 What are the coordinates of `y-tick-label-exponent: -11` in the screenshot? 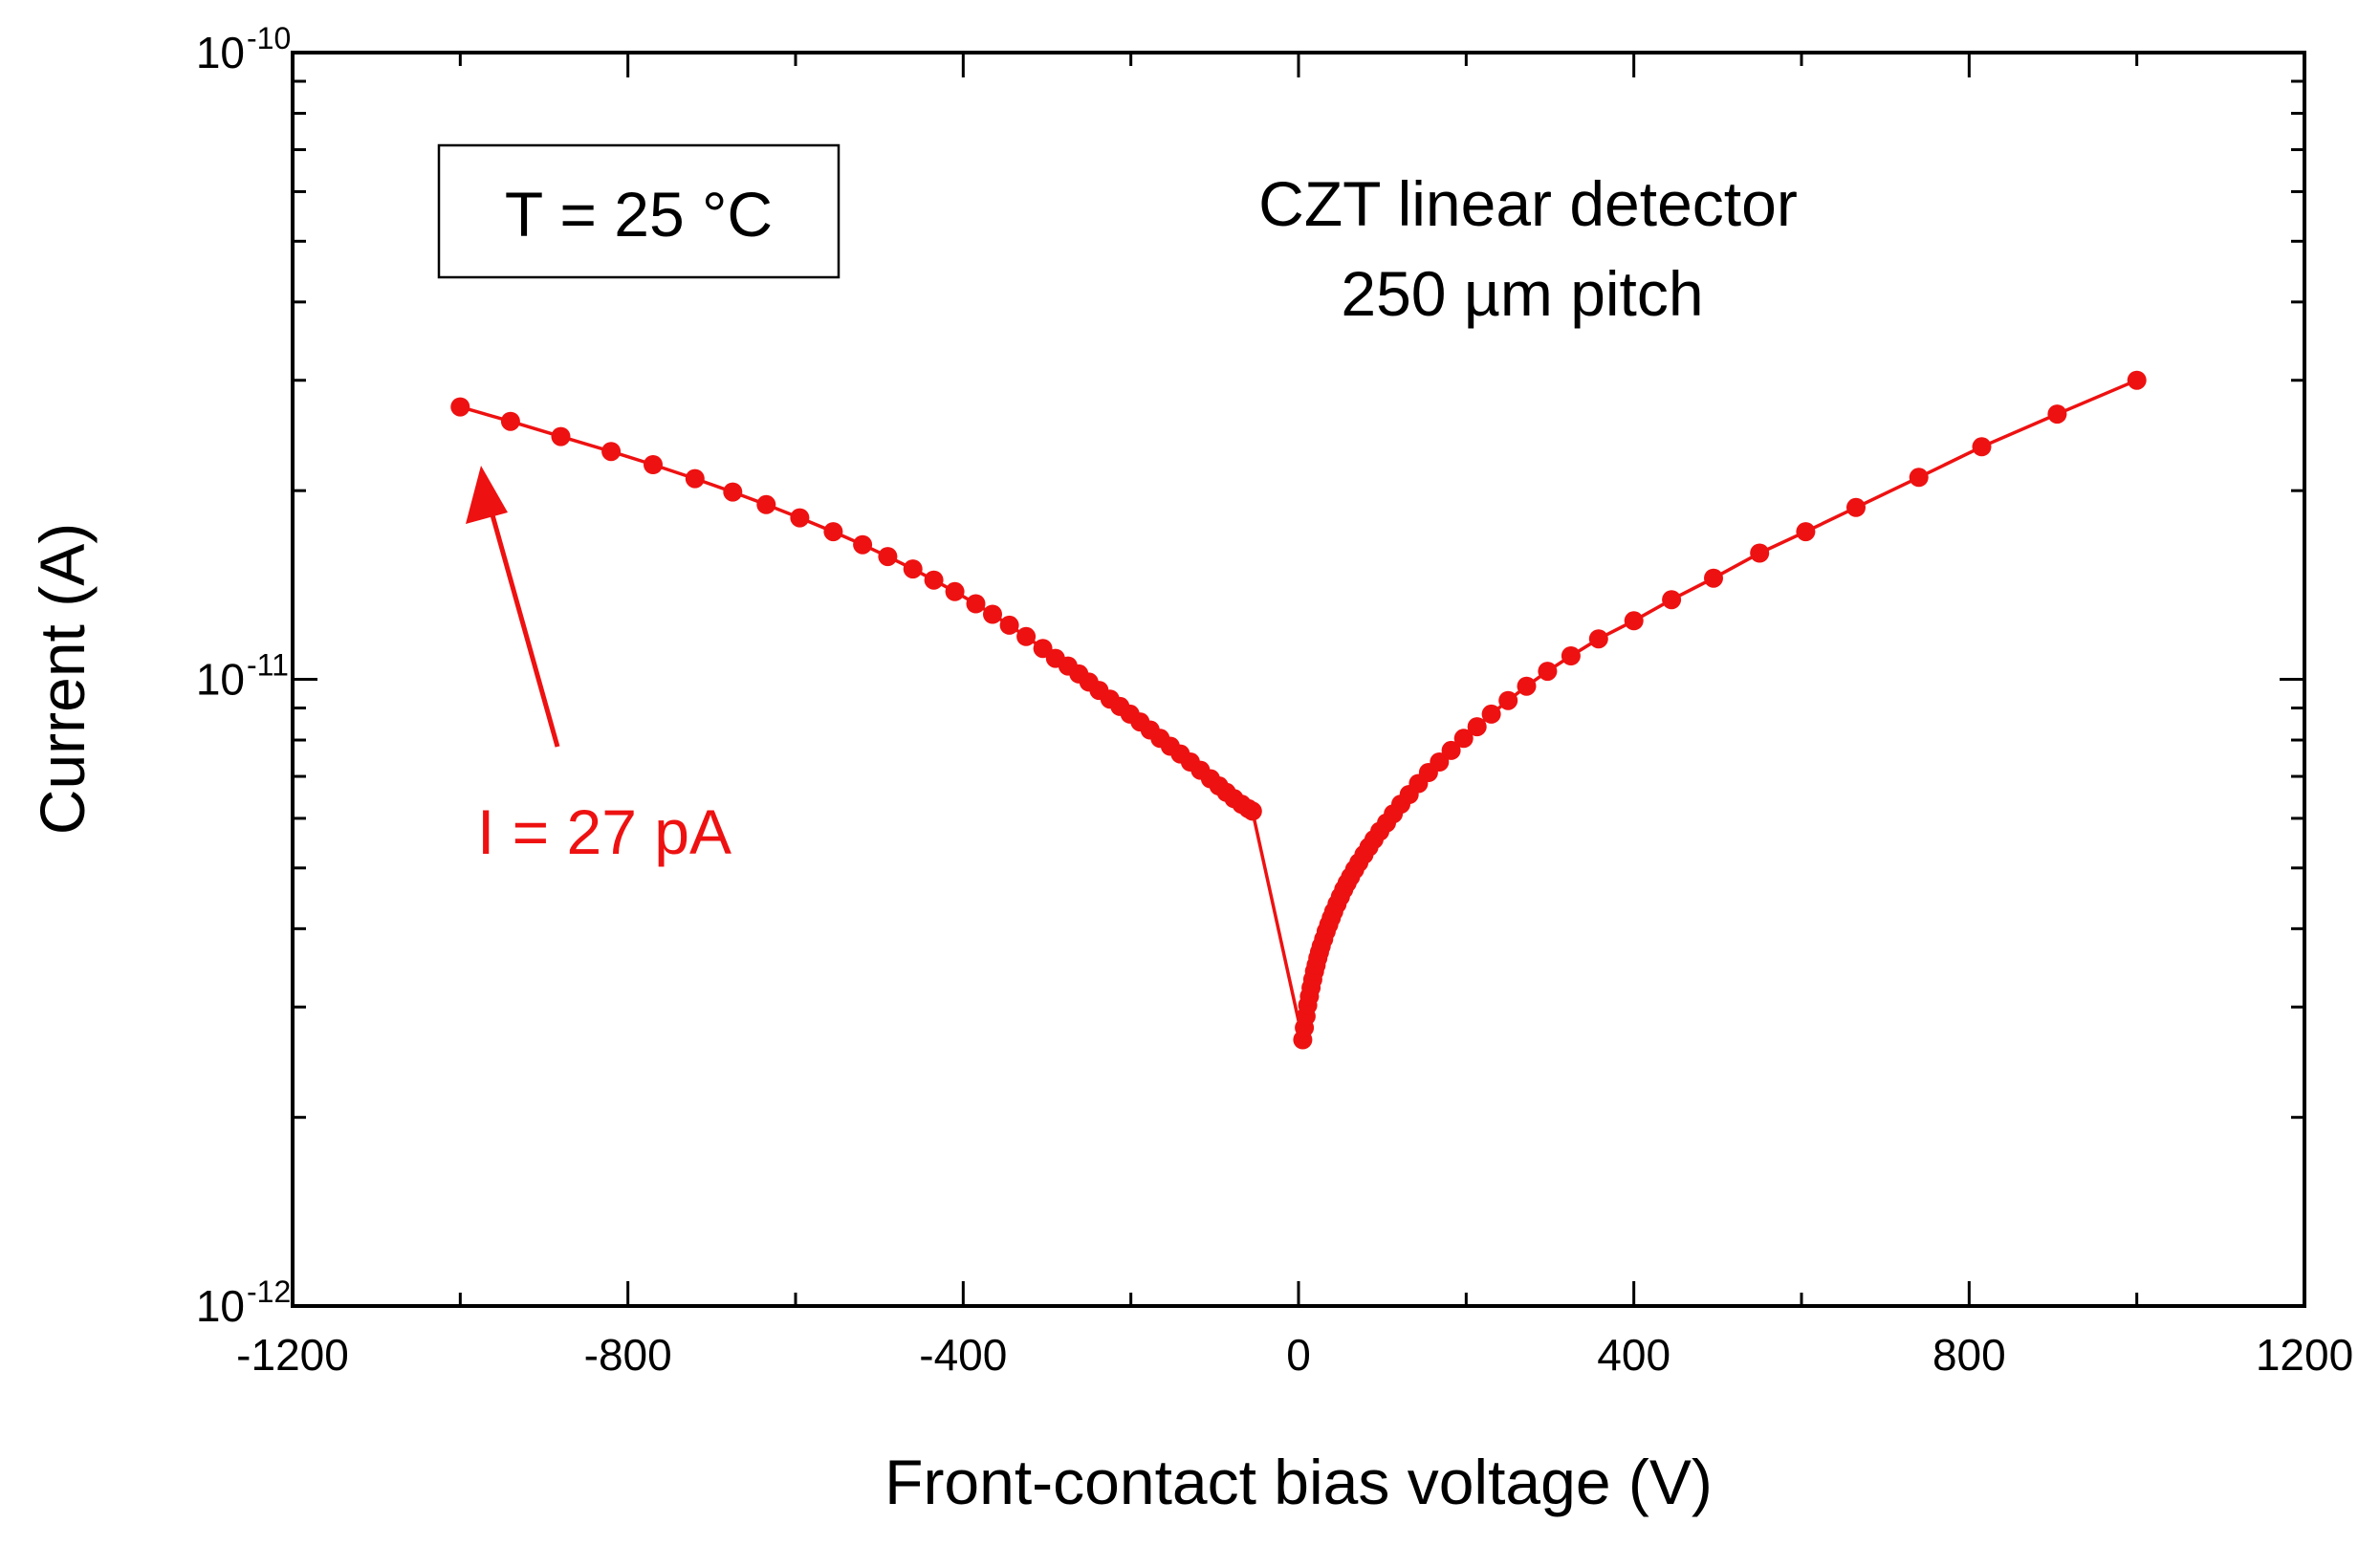 It's located at (268, 665).